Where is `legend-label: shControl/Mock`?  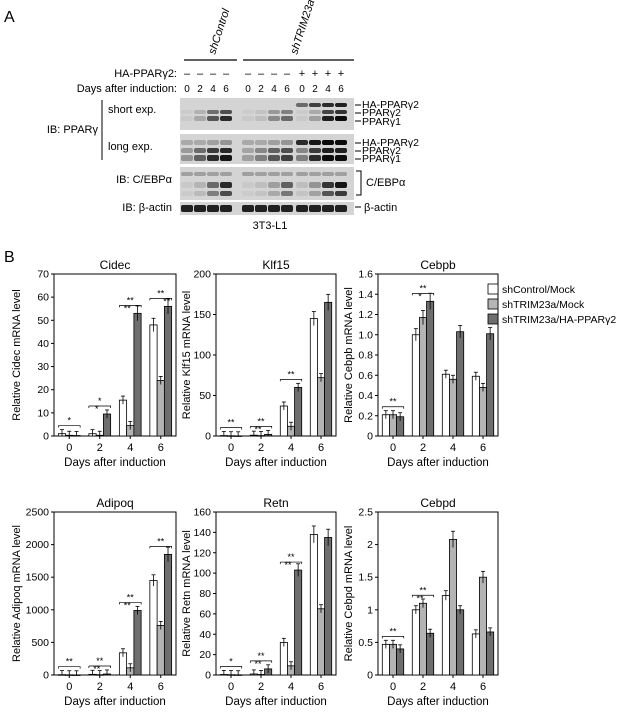 legend-label: shControl/Mock is located at coordinates (539, 290).